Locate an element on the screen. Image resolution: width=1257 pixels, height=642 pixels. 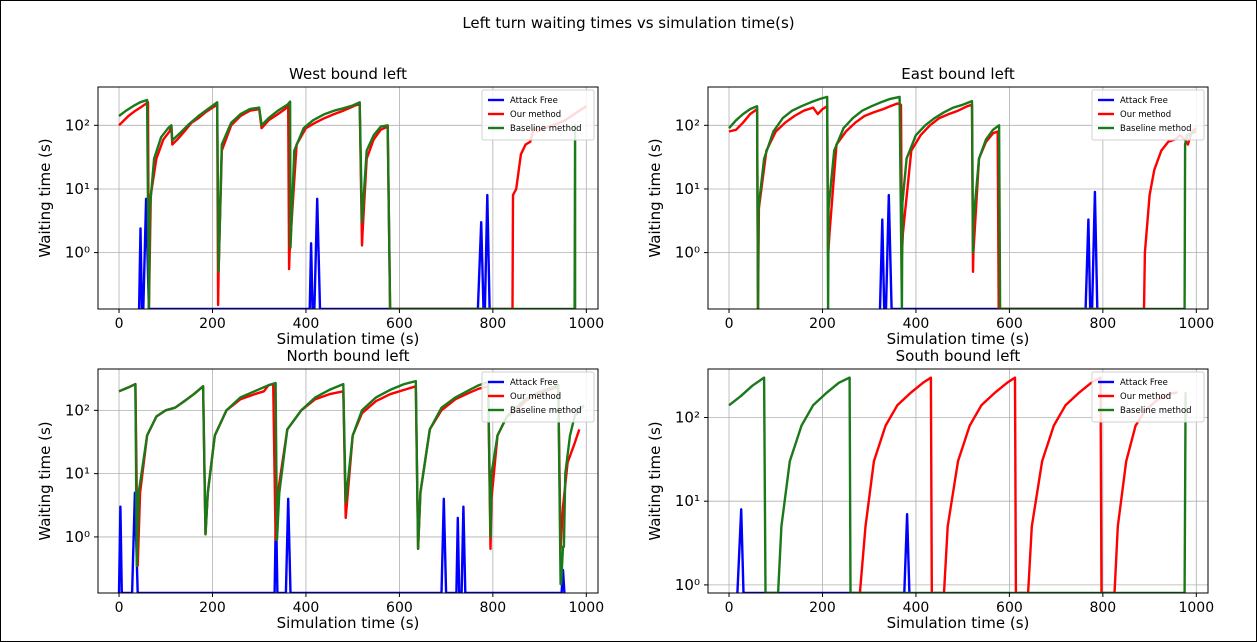
chart-title: East bound left is located at coordinates (958, 74).